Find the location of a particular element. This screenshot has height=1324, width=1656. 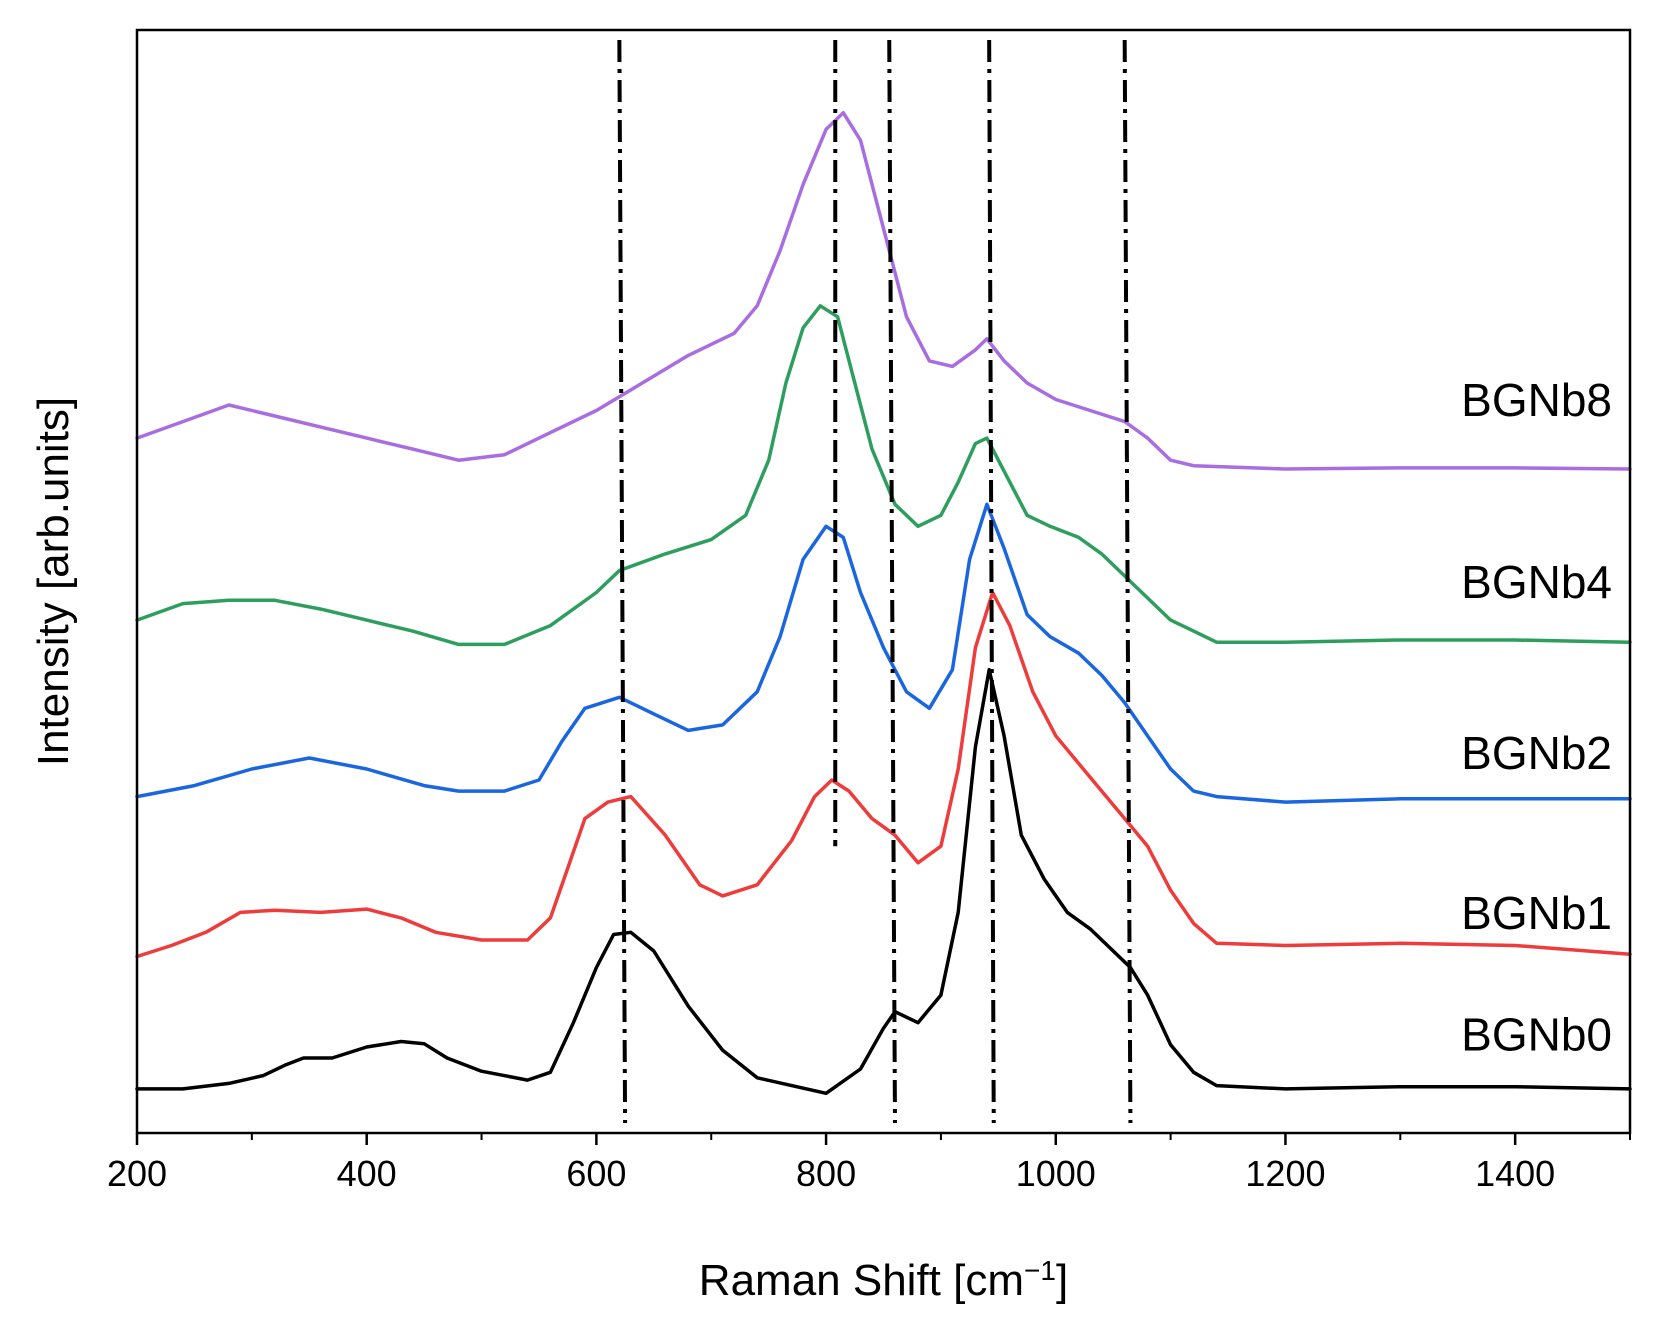

x-axis-title-main: Raman Shift [cm is located at coordinates (861, 1280).